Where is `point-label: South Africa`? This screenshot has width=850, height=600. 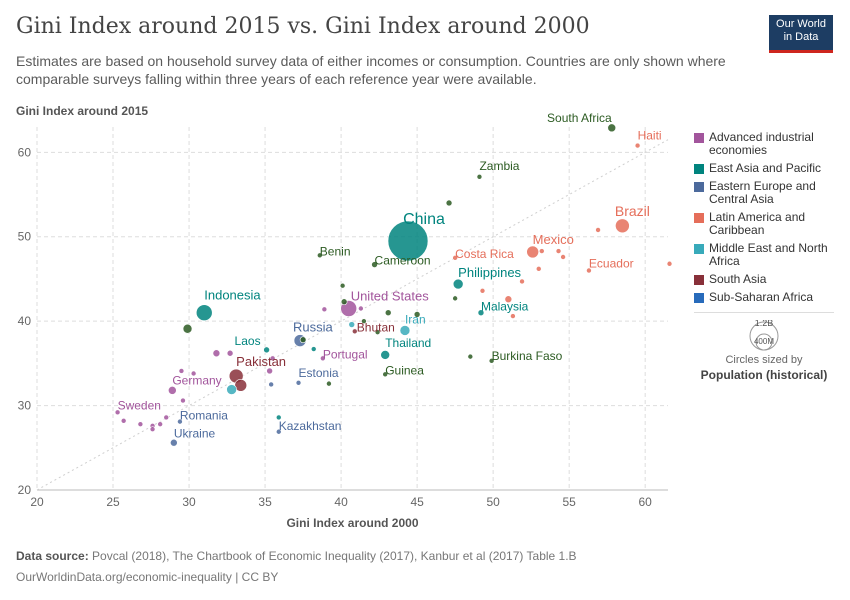 point-label: South Africa is located at coordinates (579, 118).